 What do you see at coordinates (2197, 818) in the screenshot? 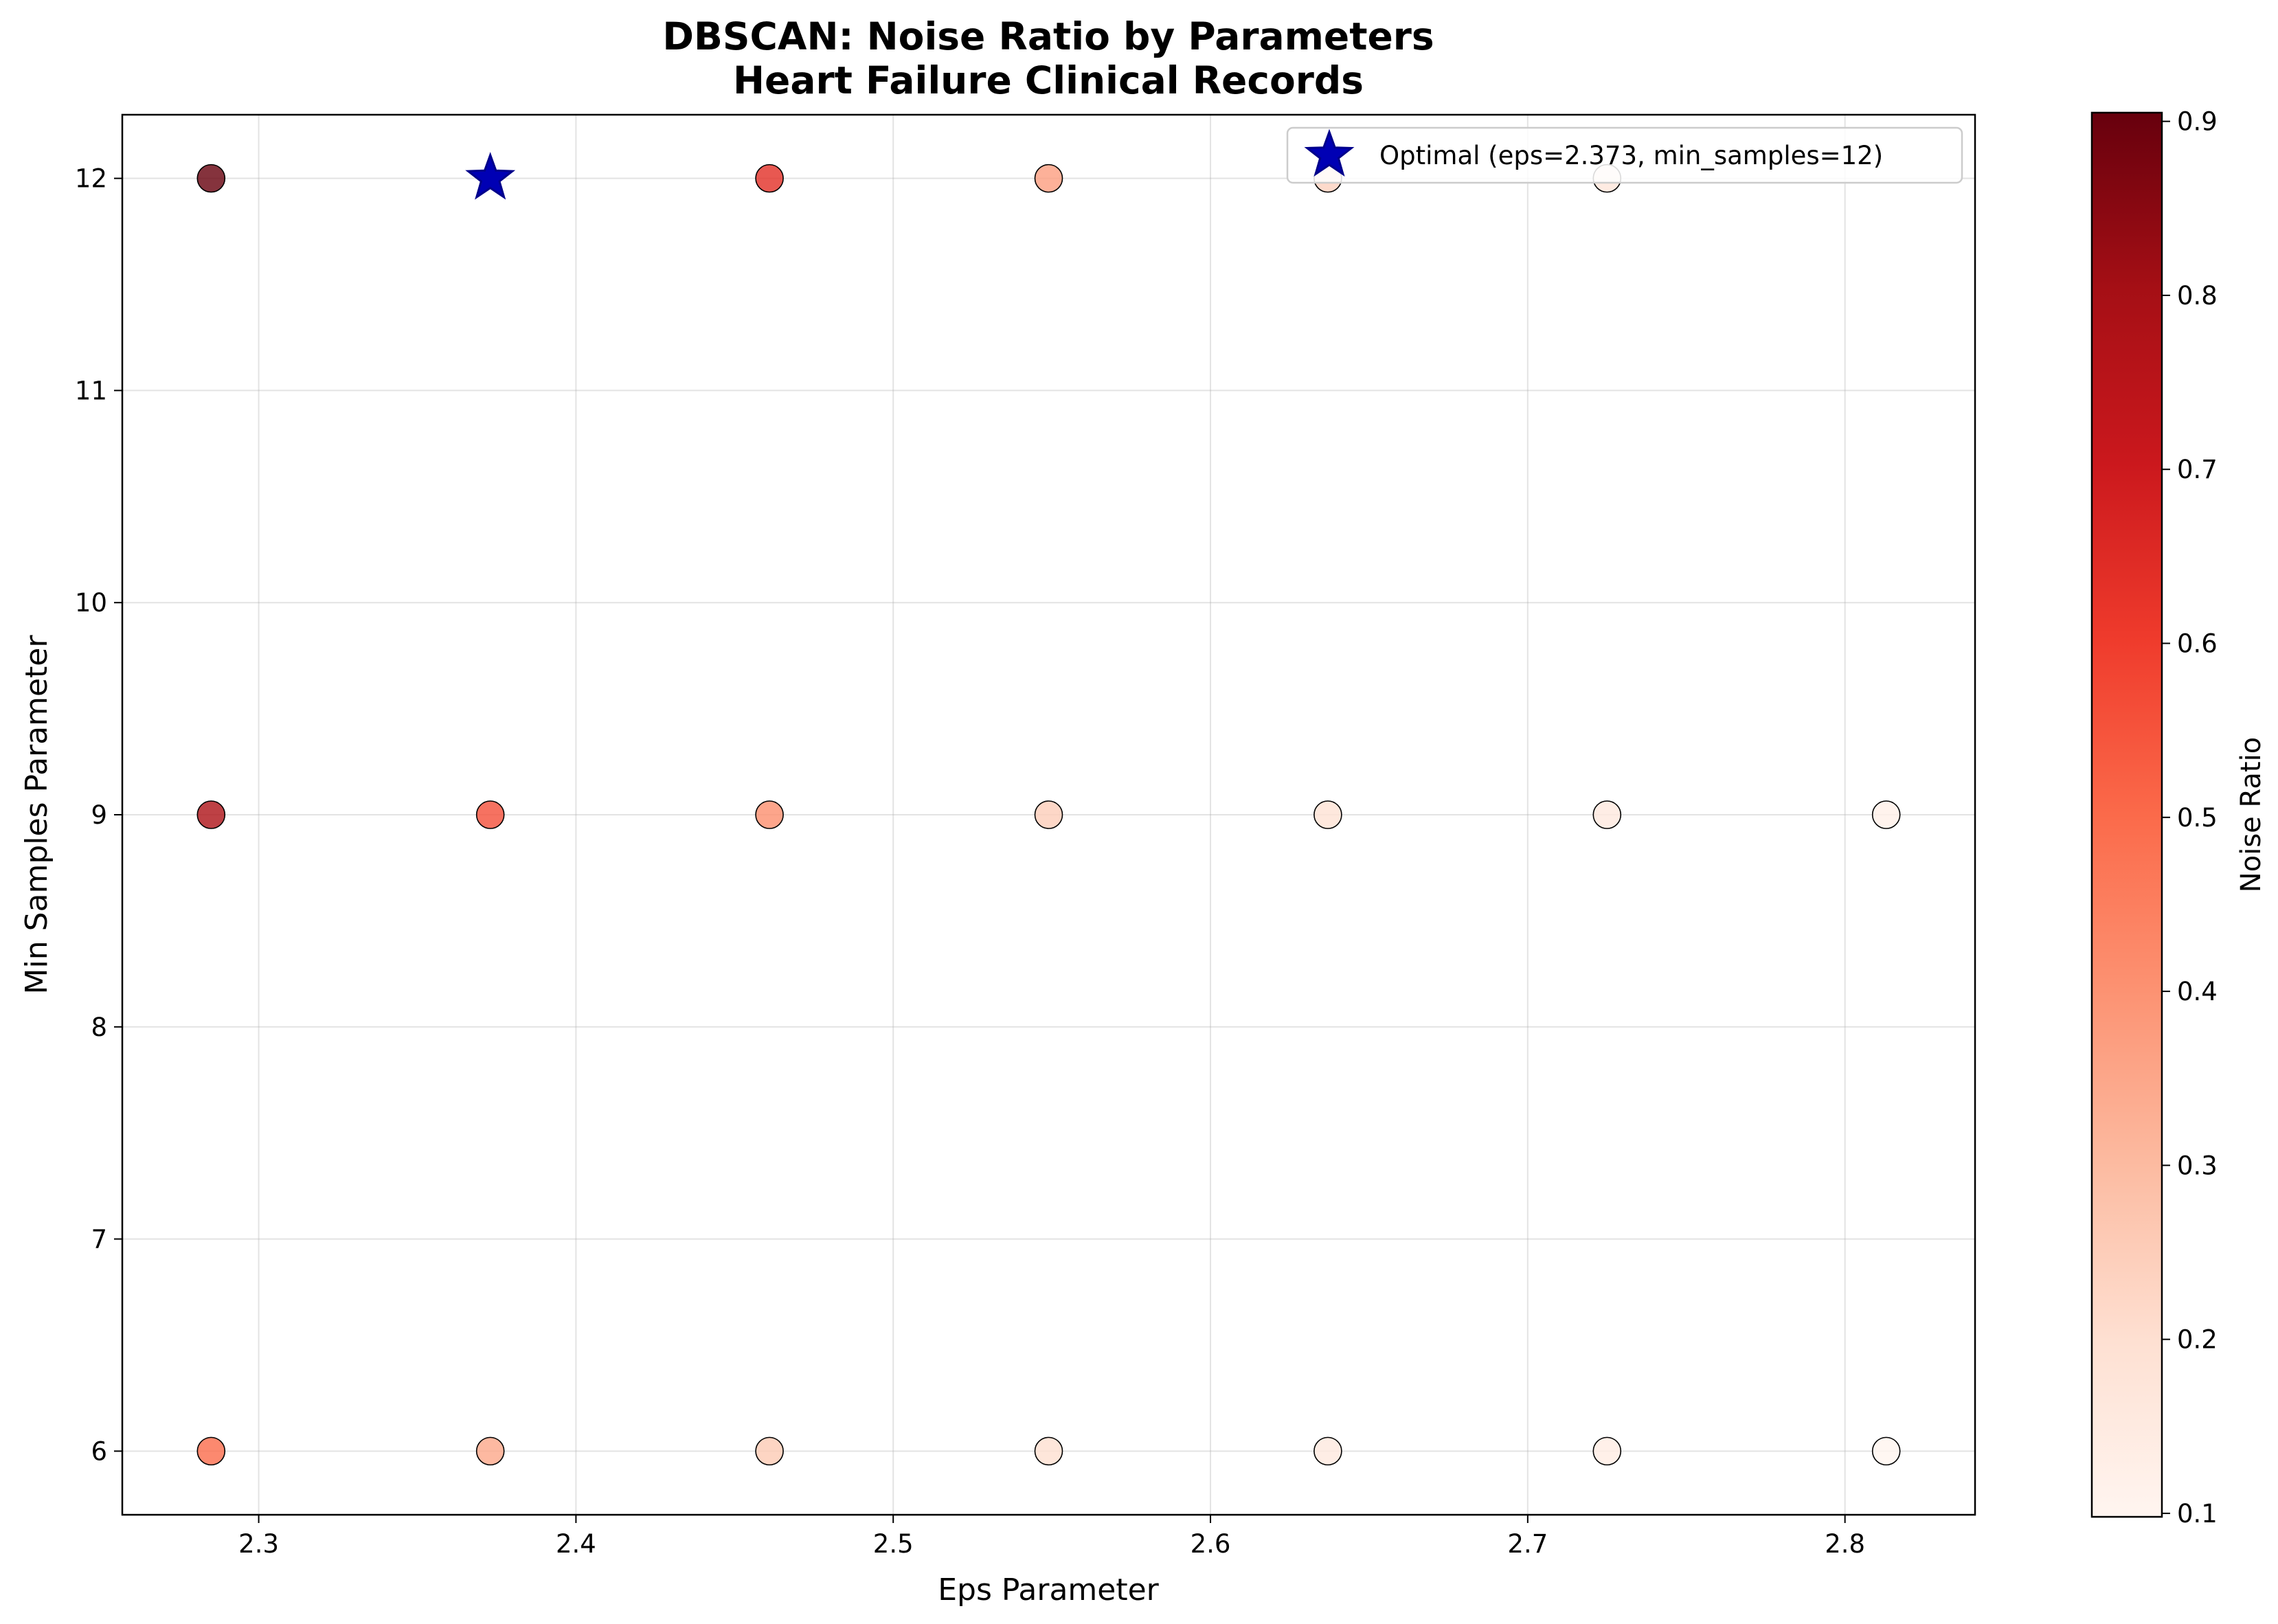
I see `colorbar-tick-label: 0.5` at bounding box center [2197, 818].